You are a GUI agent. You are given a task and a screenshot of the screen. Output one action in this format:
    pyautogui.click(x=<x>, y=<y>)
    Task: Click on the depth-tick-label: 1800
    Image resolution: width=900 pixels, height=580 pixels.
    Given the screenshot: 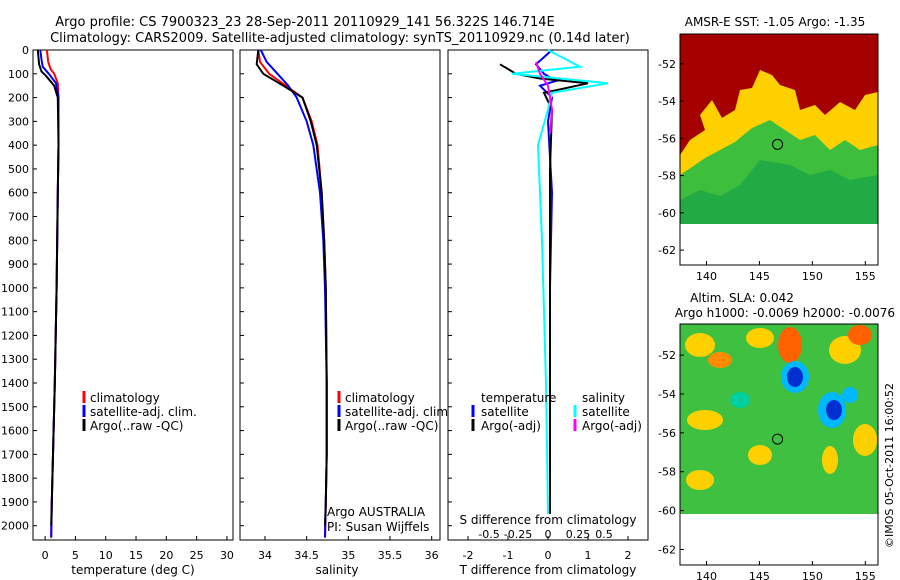 What is the action you would take?
    pyautogui.click(x=15, y=478)
    